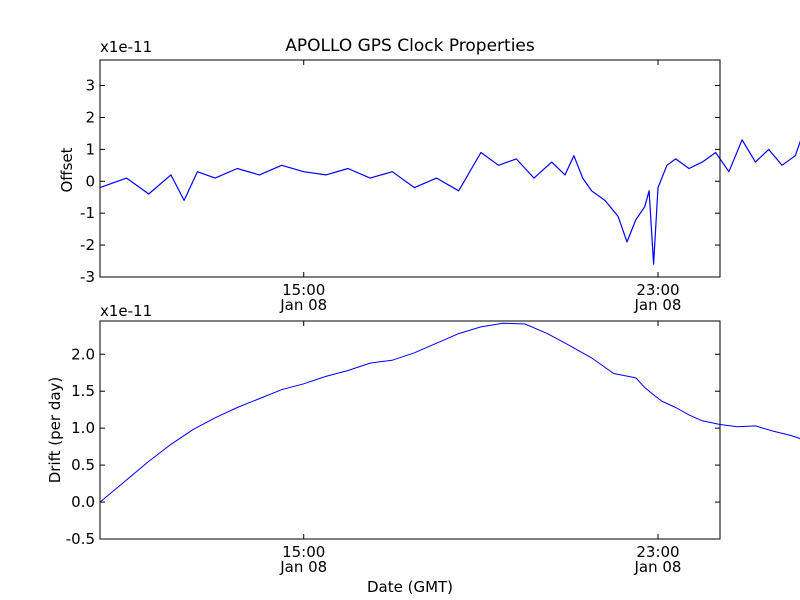 This screenshot has height=600, width=800. I want to click on offset-y-tick-label: 1, so click(90, 149).